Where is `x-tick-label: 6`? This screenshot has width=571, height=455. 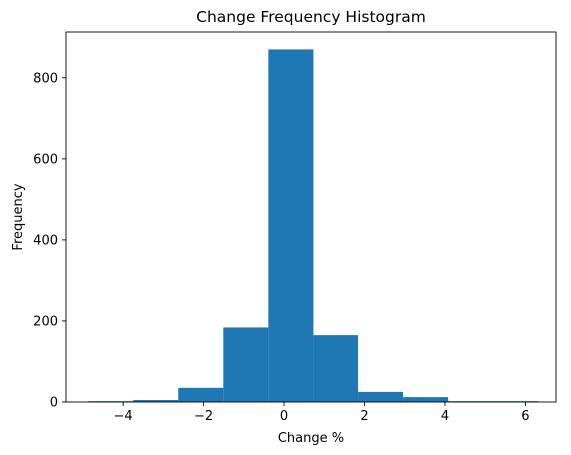
x-tick-label: 6 is located at coordinates (525, 416).